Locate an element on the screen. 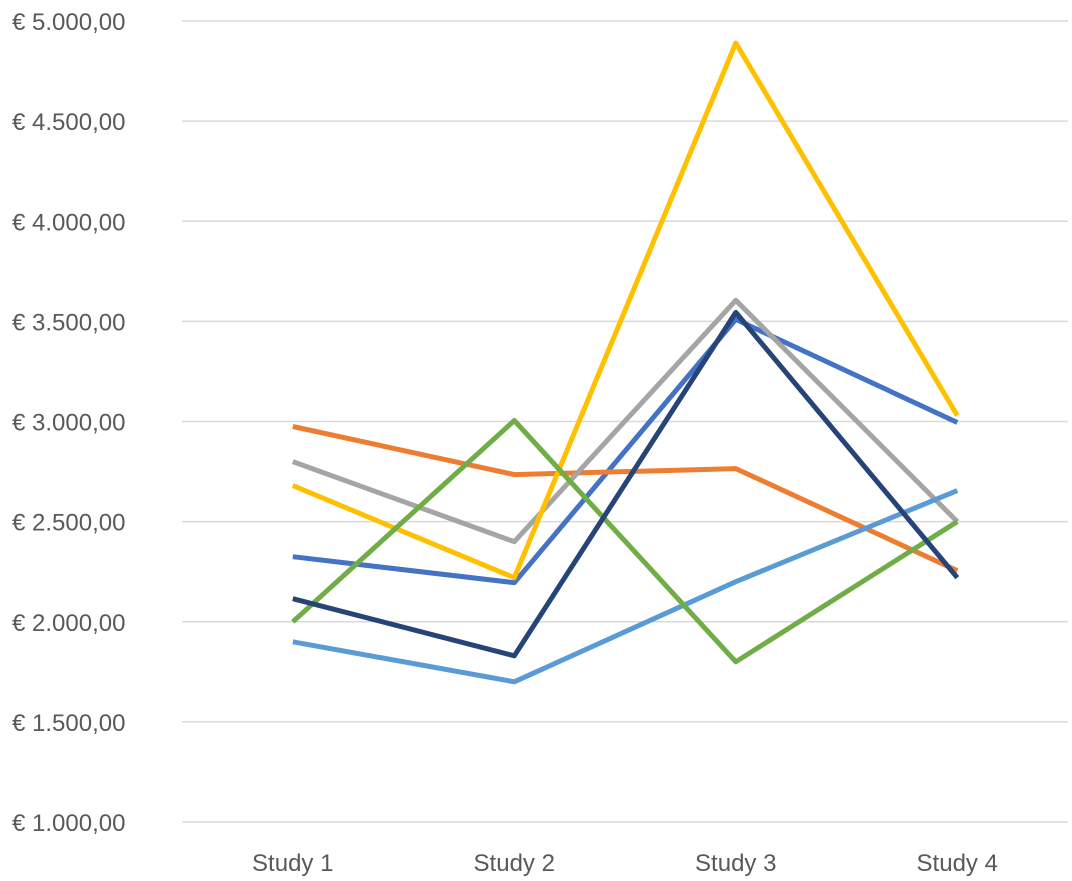  x-axis-tick-labels: Study 1 Study 2 Study 3 Study 4 is located at coordinates (625, 863).